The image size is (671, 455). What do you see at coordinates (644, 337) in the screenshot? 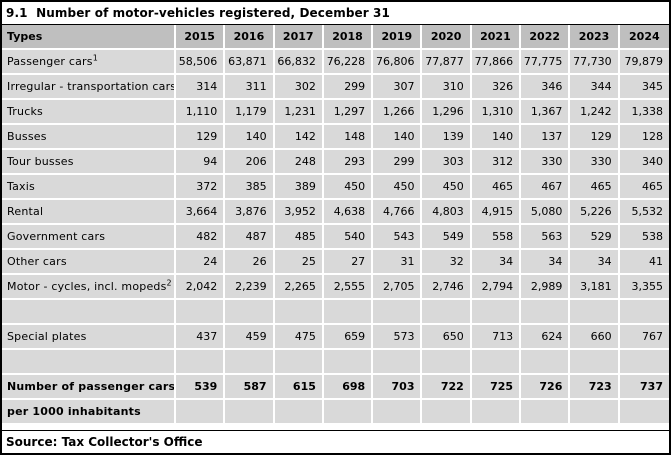
I see `value-cell: 767` at bounding box center [644, 337].